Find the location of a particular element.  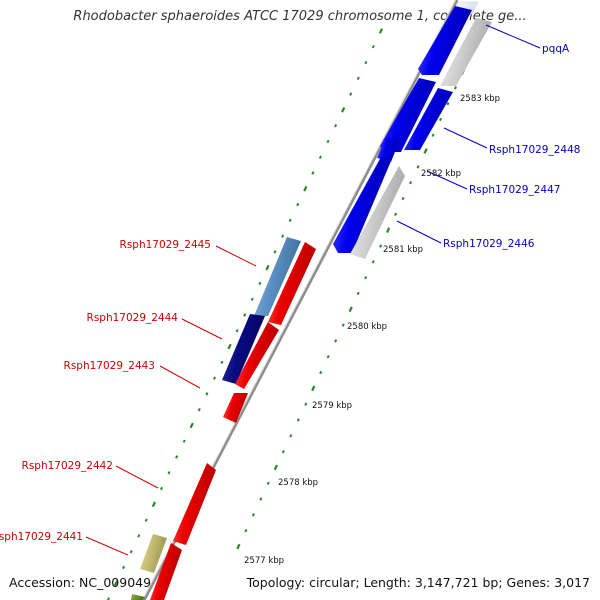

gene-label-Rsph17029_2443: Rsph17029_2443 is located at coordinates (109, 366).